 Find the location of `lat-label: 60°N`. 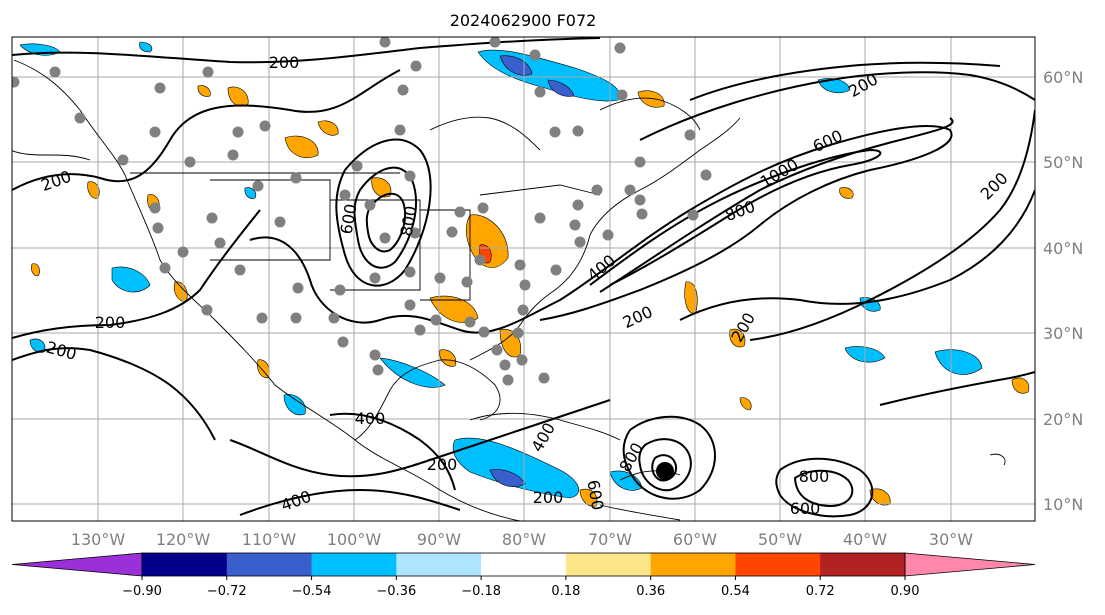

lat-label: 60°N is located at coordinates (1063, 77).